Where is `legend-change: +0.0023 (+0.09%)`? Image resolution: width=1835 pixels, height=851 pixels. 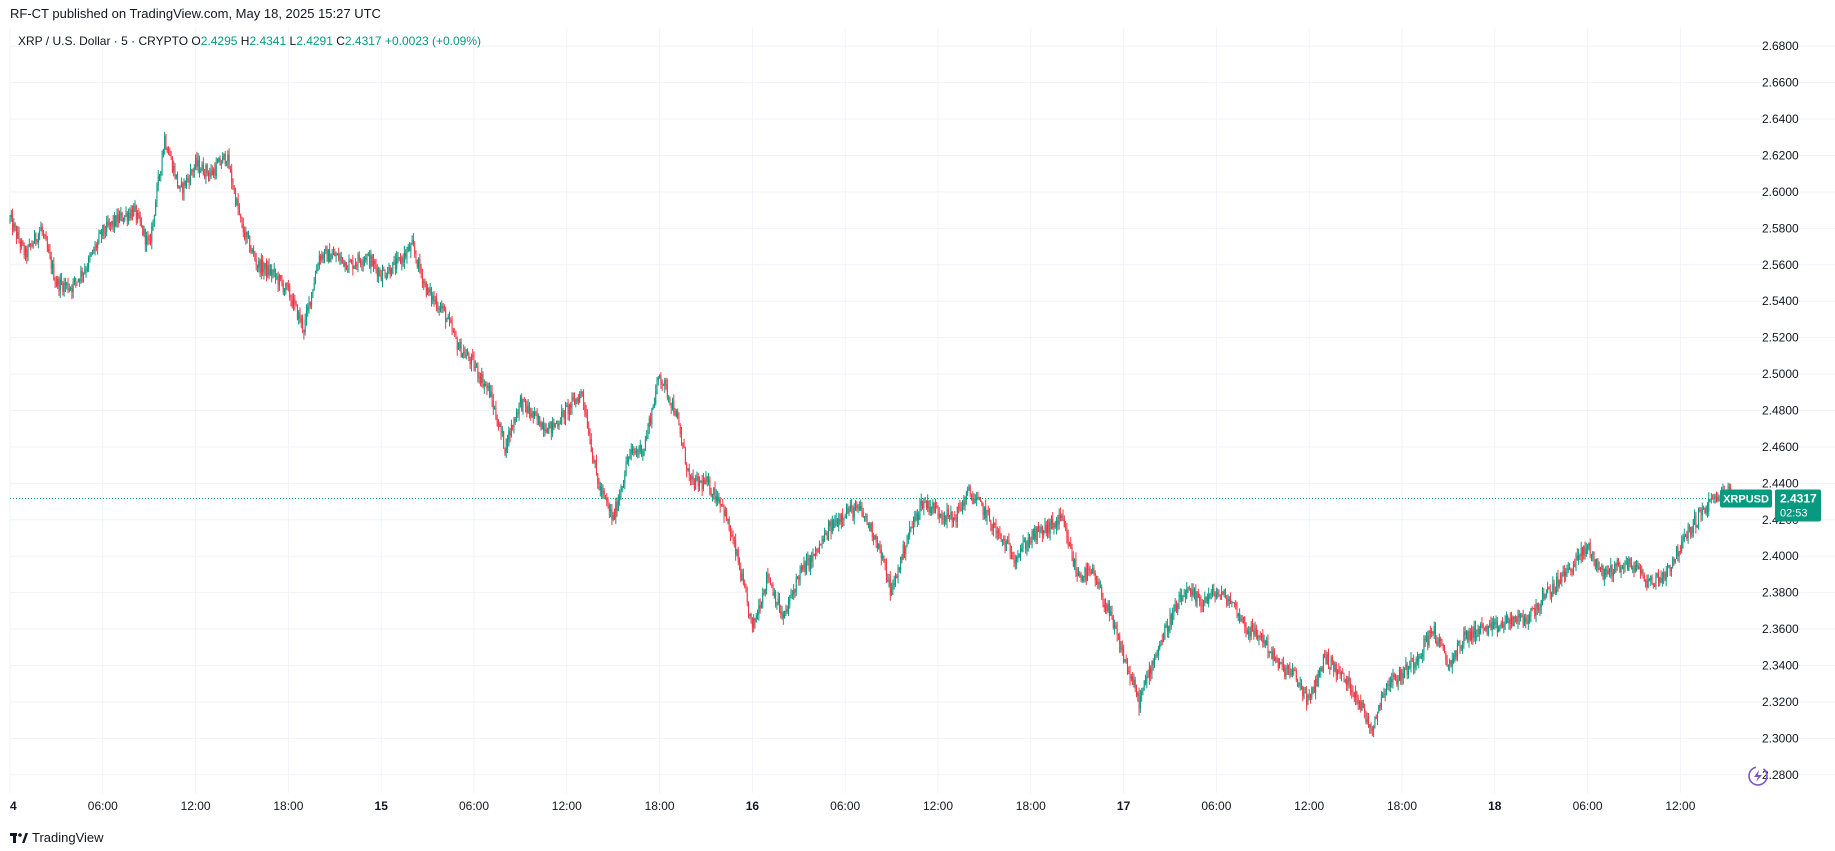
legend-change: +0.0023 (+0.09%) is located at coordinates (433, 41).